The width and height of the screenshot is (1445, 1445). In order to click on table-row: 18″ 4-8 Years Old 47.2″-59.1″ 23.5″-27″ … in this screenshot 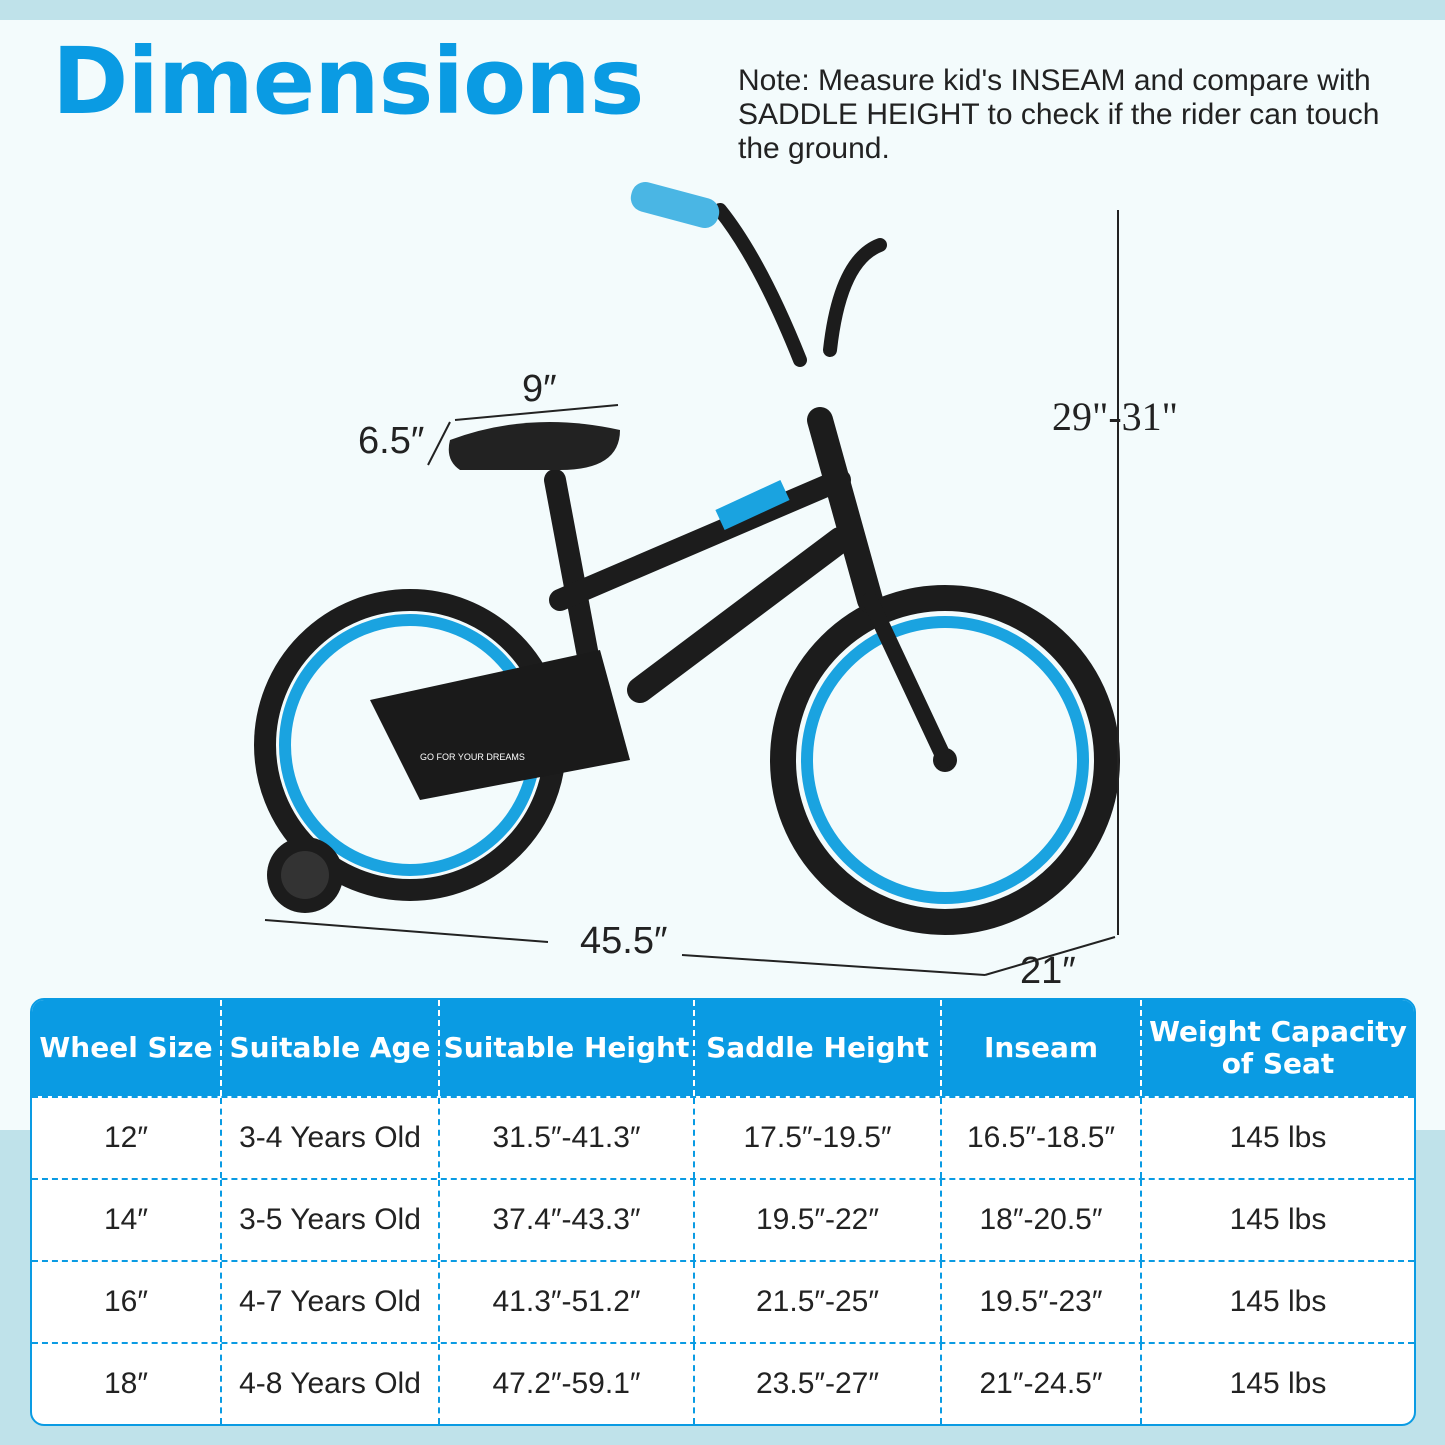, I will do `click(723, 1383)`.